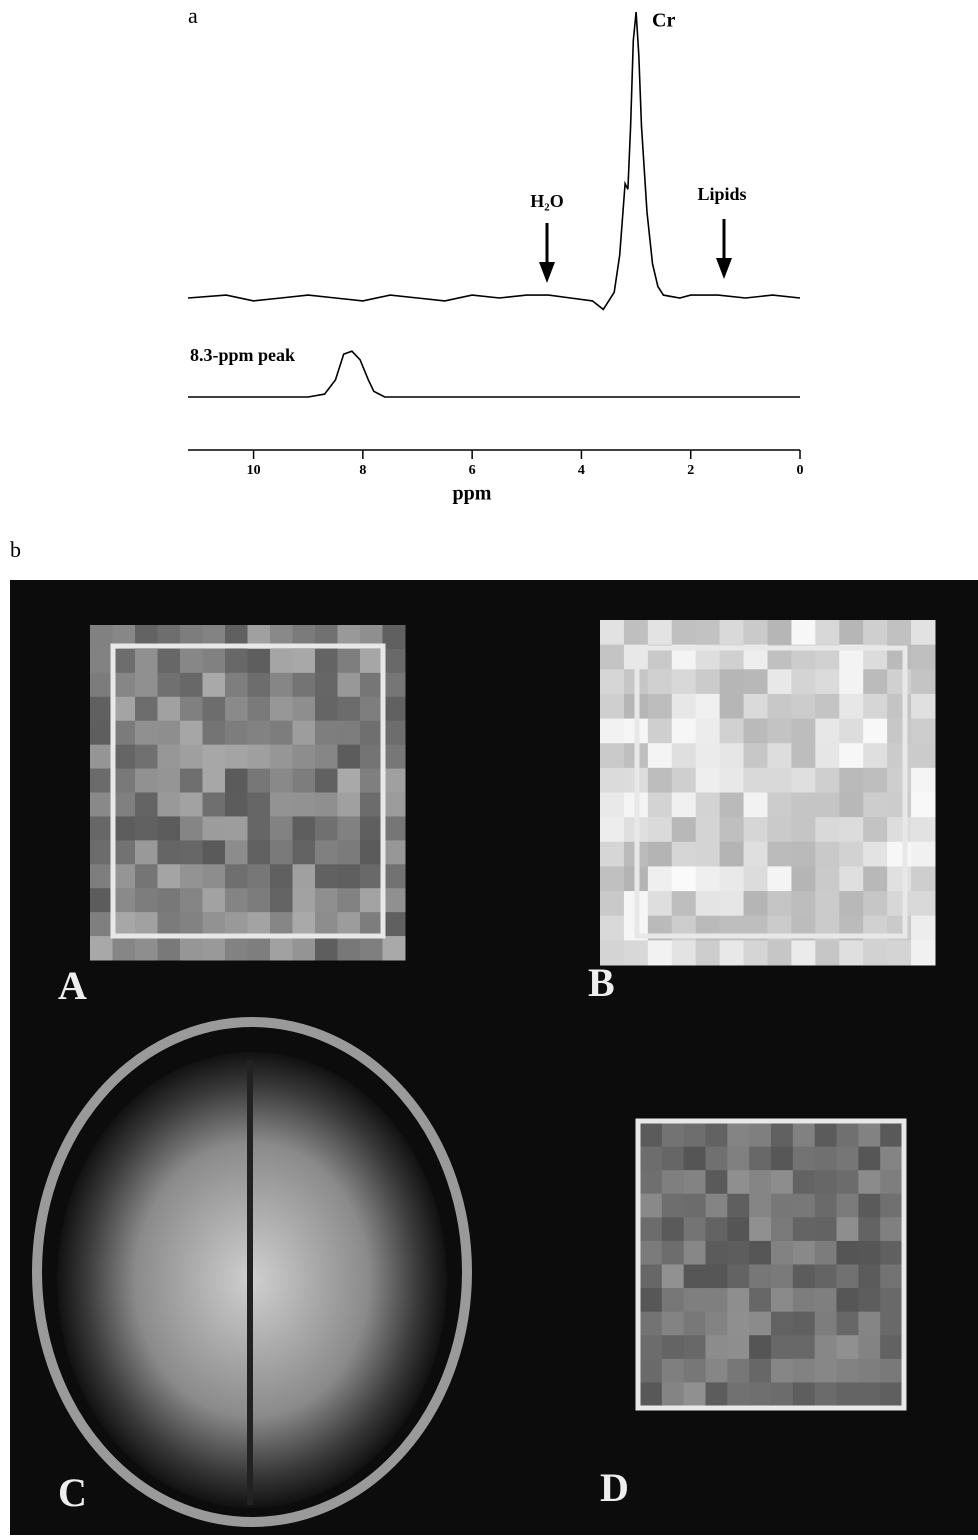  I want to click on spectrum-line, so click(494, 374).